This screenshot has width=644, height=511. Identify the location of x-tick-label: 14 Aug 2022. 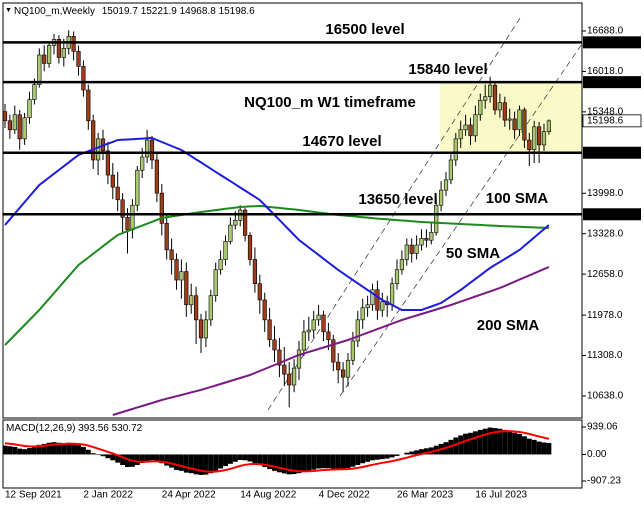
(268, 495).